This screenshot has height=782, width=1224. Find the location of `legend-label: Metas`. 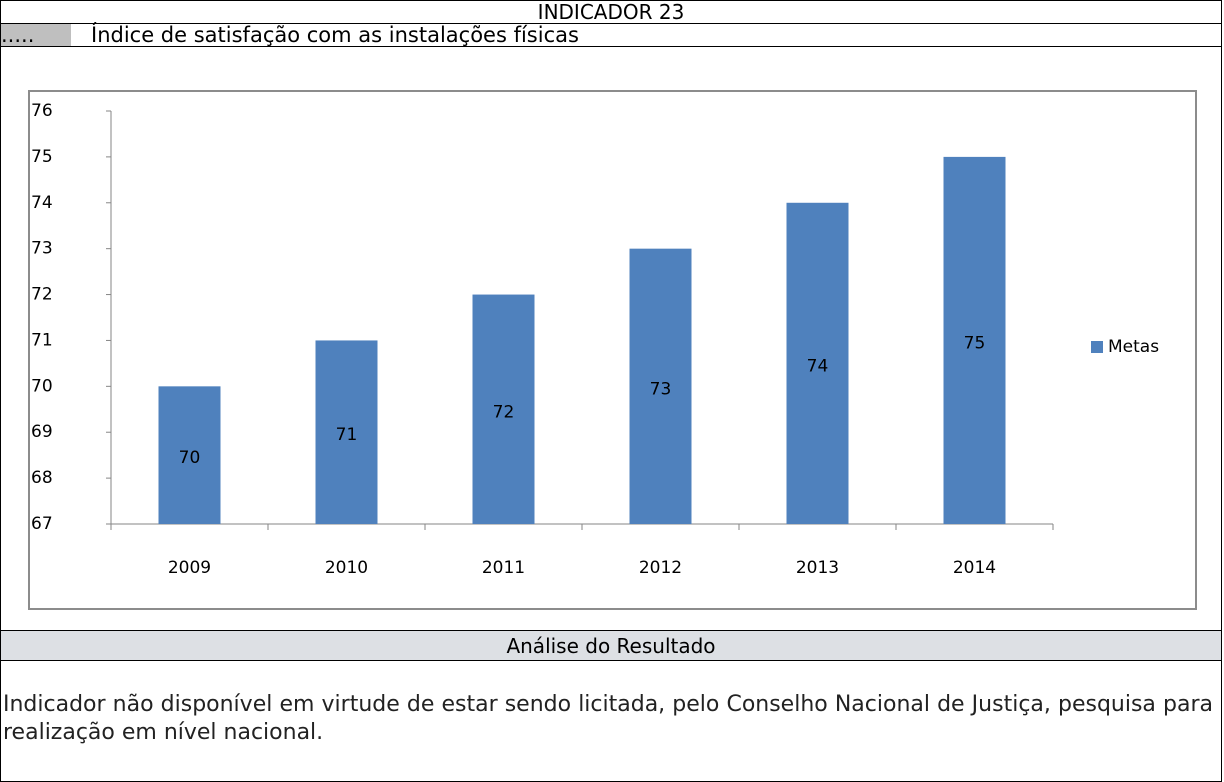

legend-label: Metas is located at coordinates (1133, 347).